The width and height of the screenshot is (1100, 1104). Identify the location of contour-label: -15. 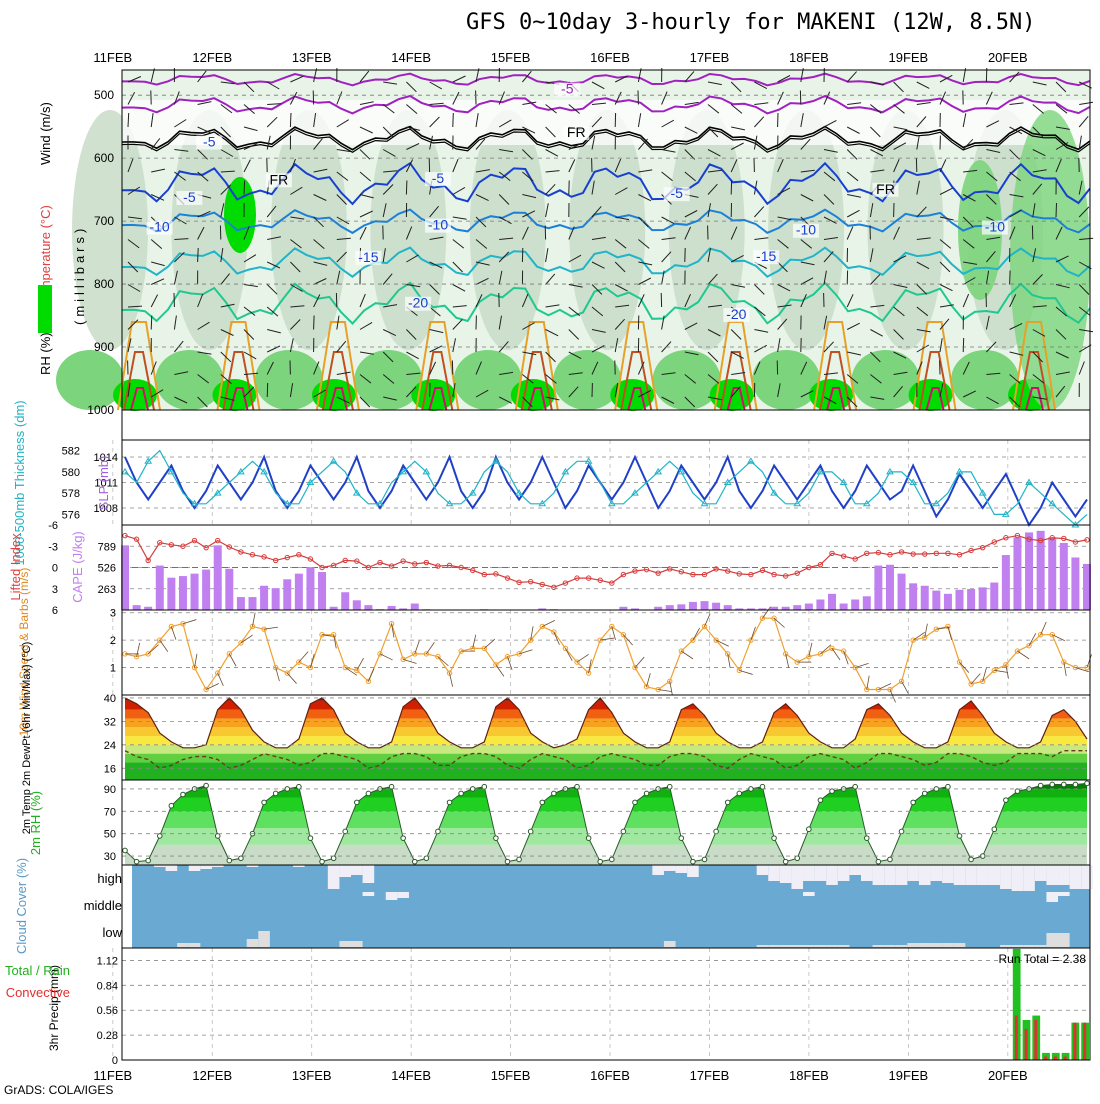
(766, 256).